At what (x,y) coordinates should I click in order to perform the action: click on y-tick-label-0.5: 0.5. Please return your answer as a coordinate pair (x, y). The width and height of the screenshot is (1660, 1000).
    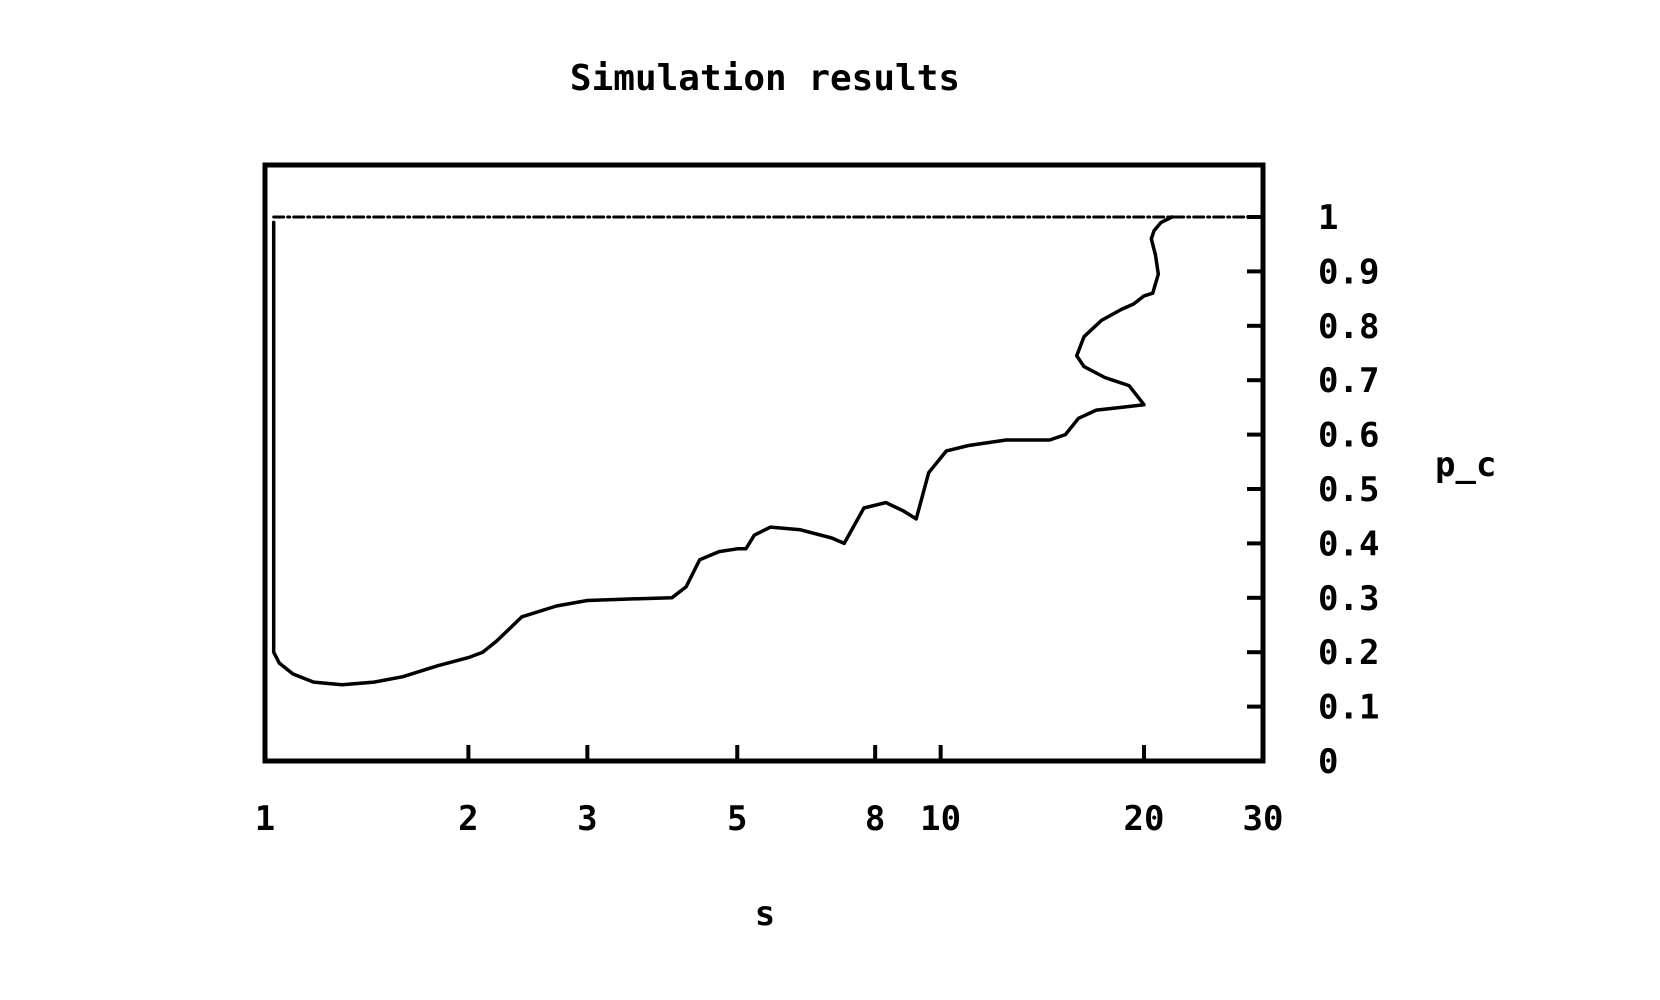
    Looking at the image, I should click on (1348, 490).